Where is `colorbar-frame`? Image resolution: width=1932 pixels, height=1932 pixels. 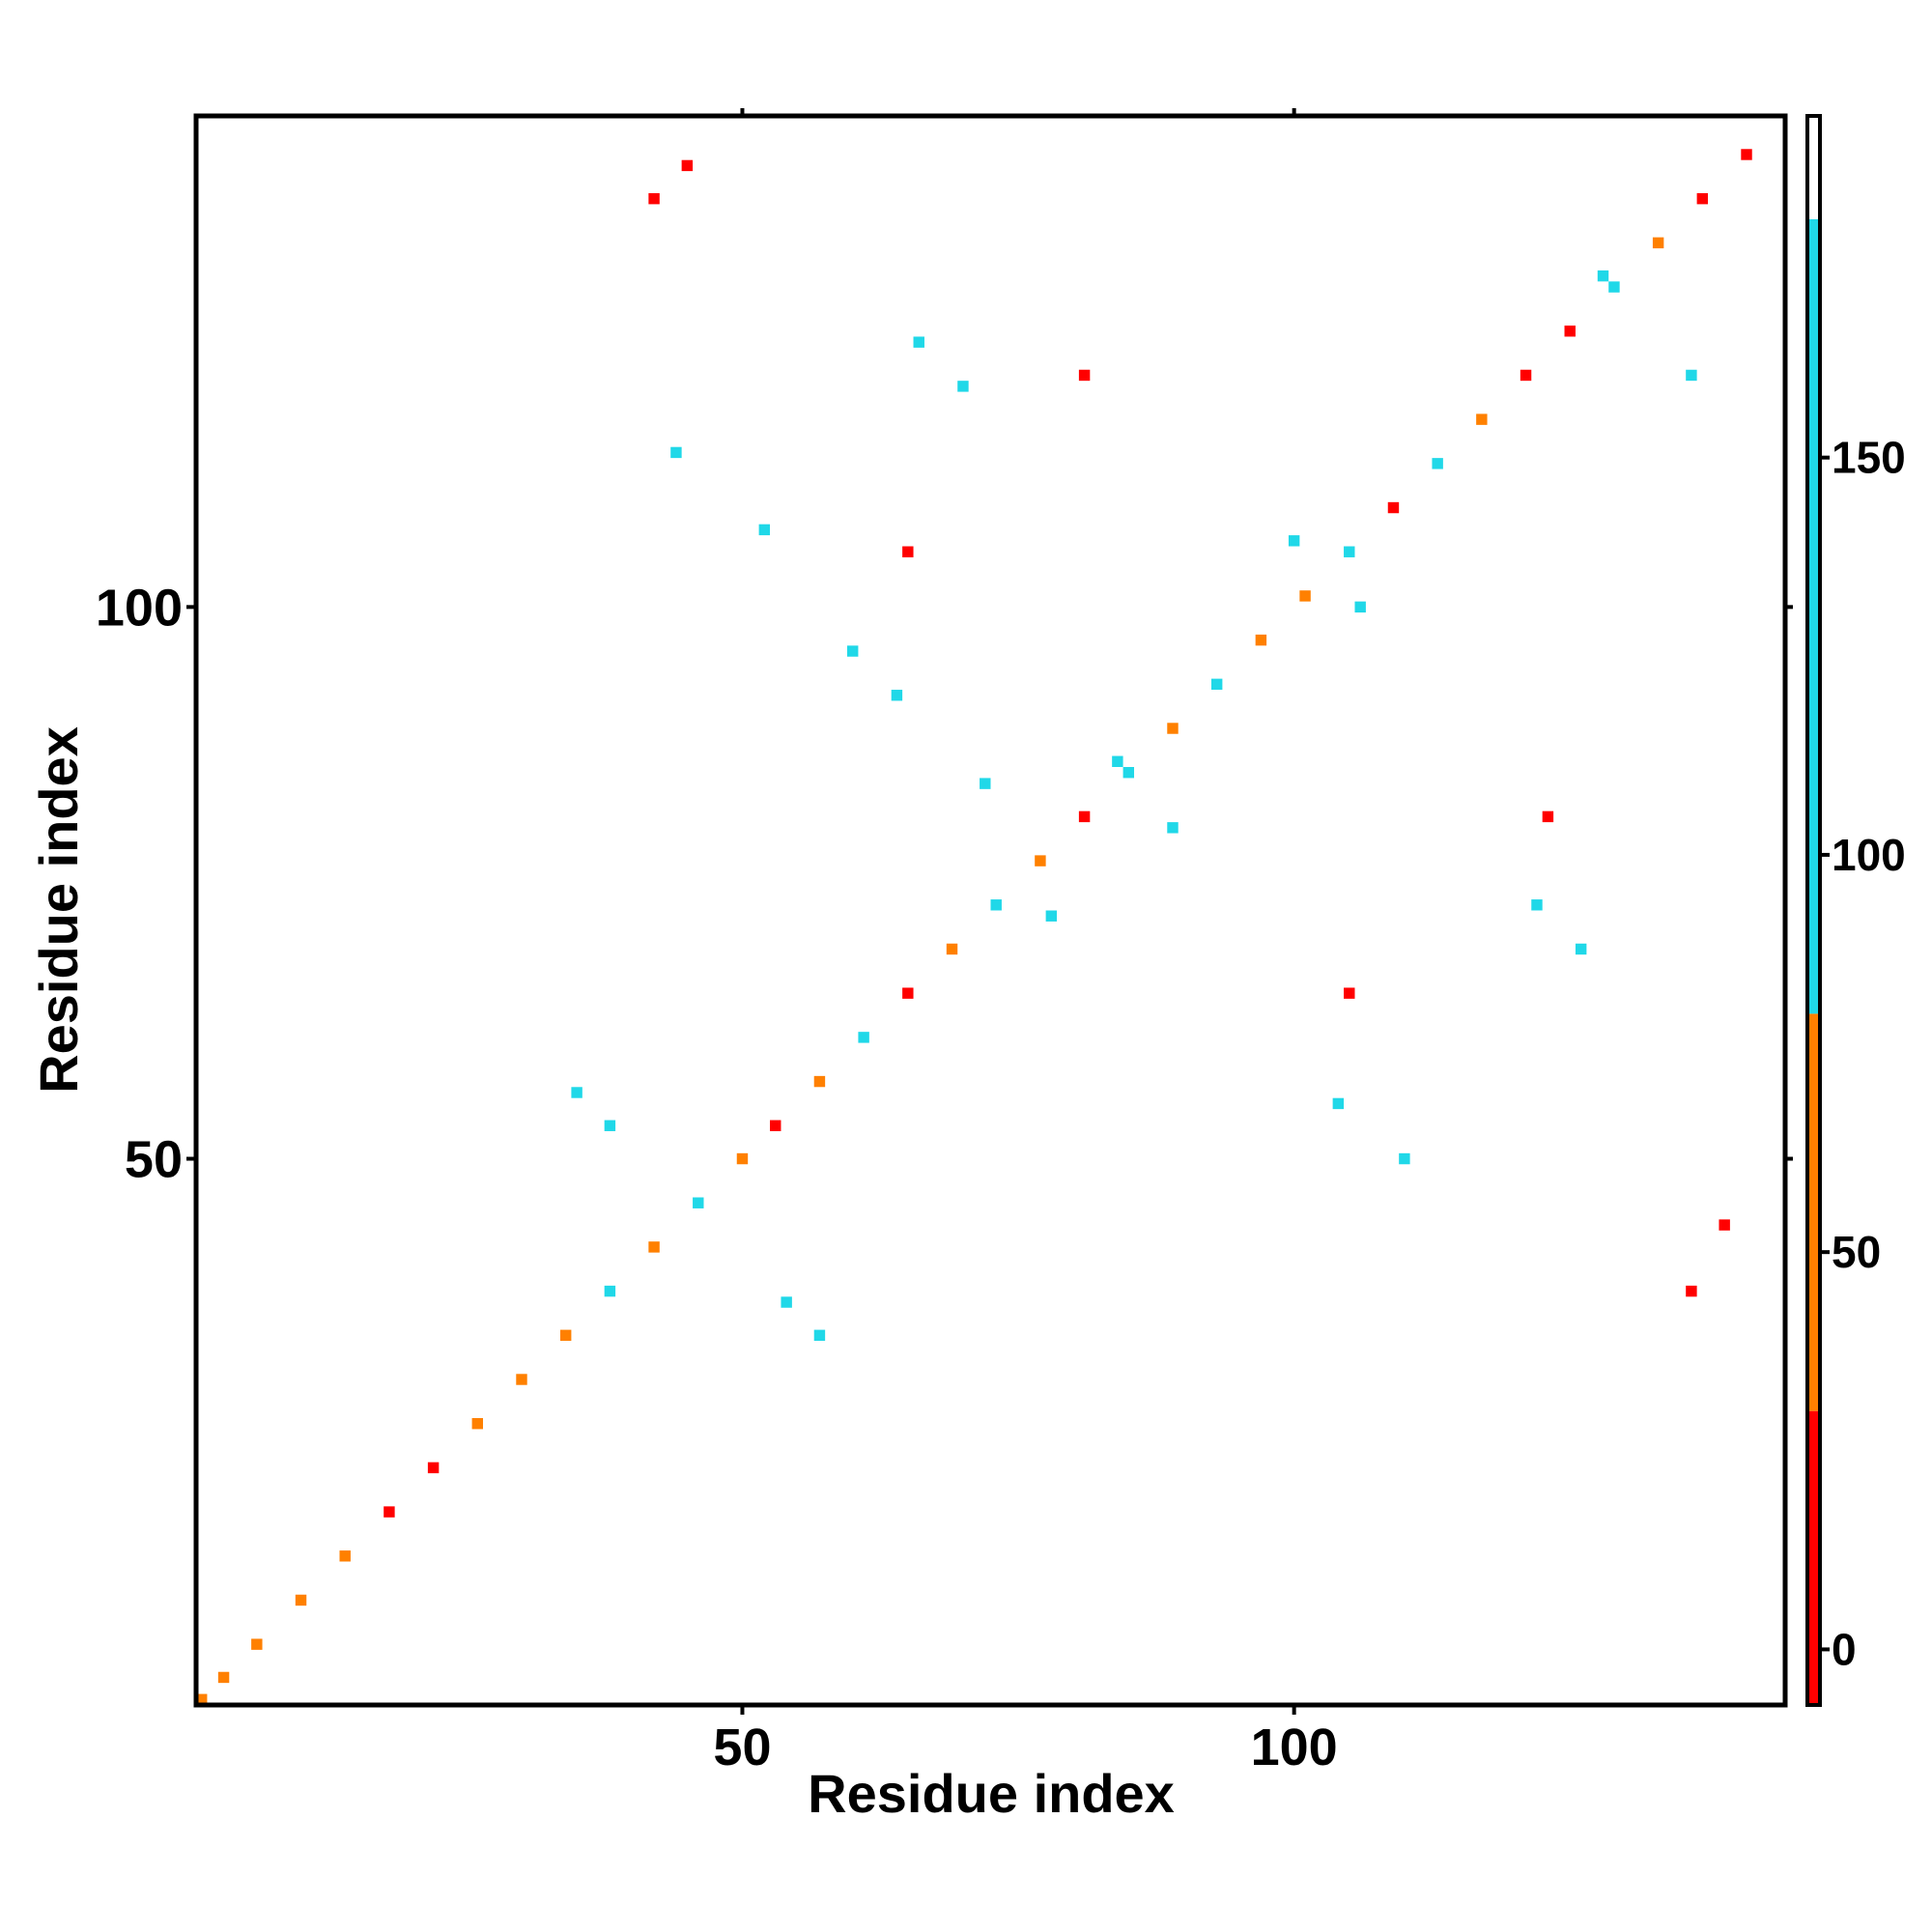 colorbar-frame is located at coordinates (1813, 910).